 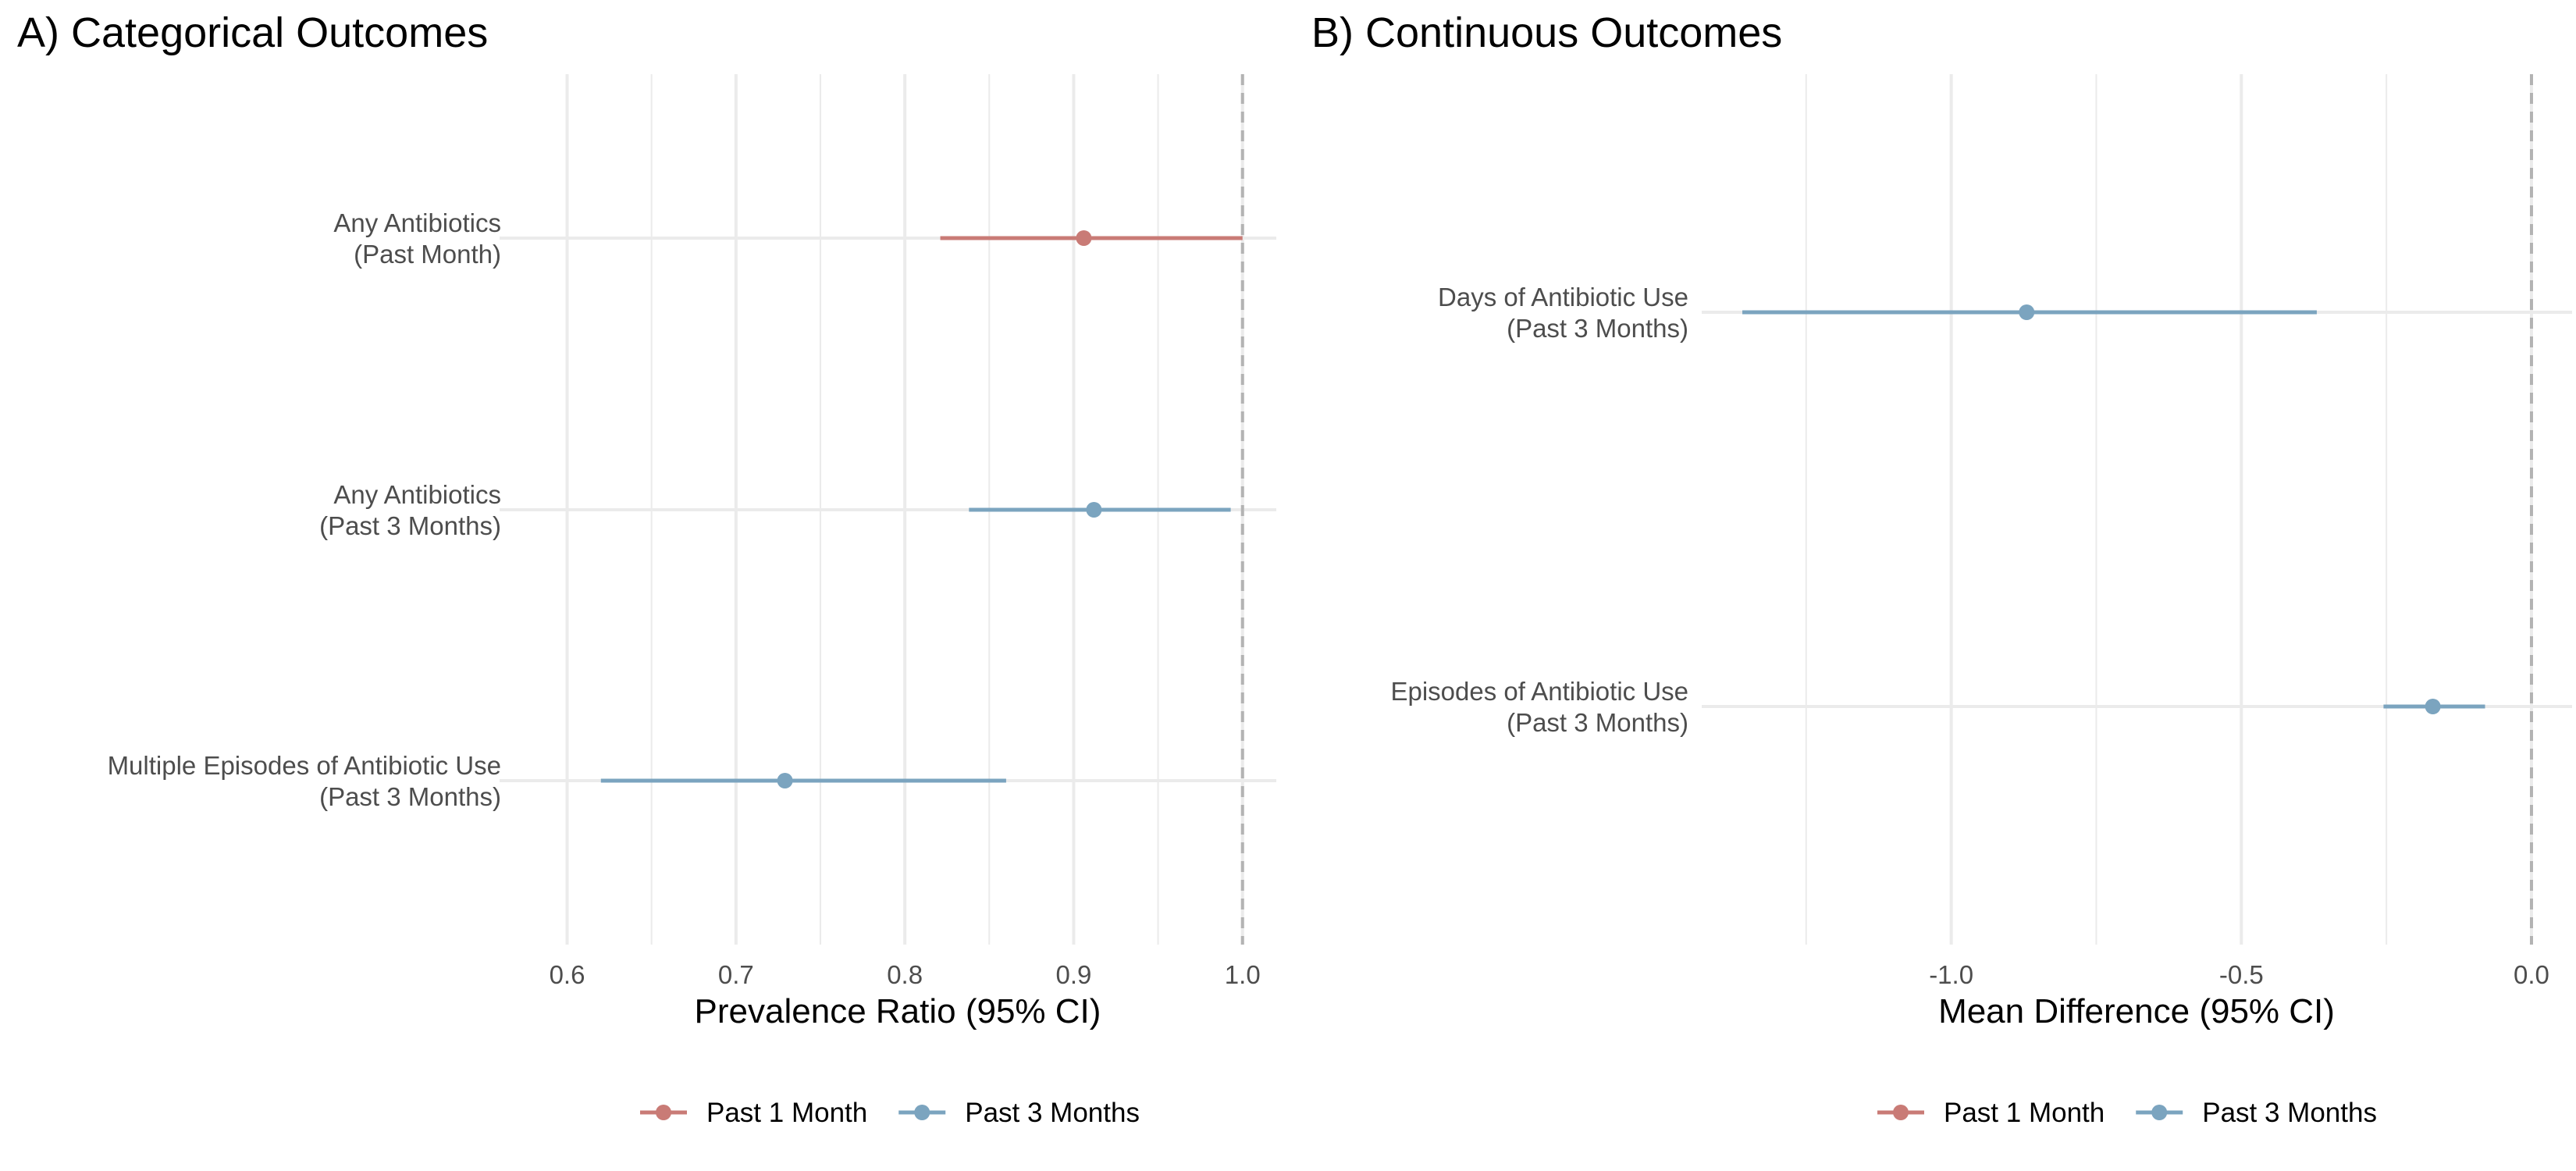 I want to click on x-tick-label: -1.0, so click(x=1951, y=974).